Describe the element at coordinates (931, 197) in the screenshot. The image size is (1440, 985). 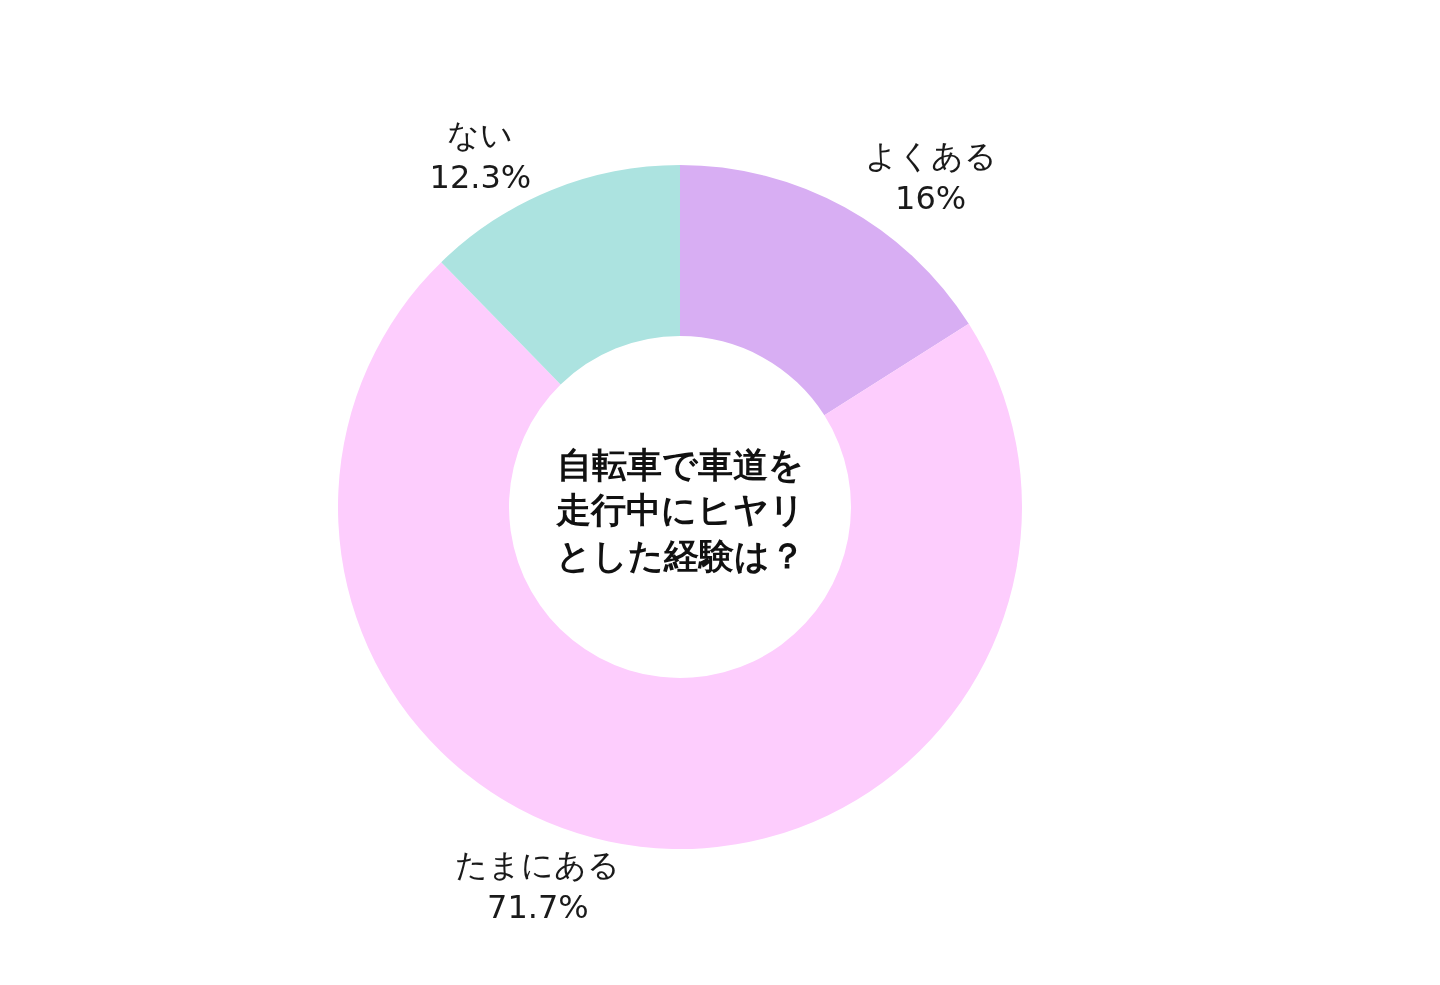
I see `data-label: 16%` at that location.